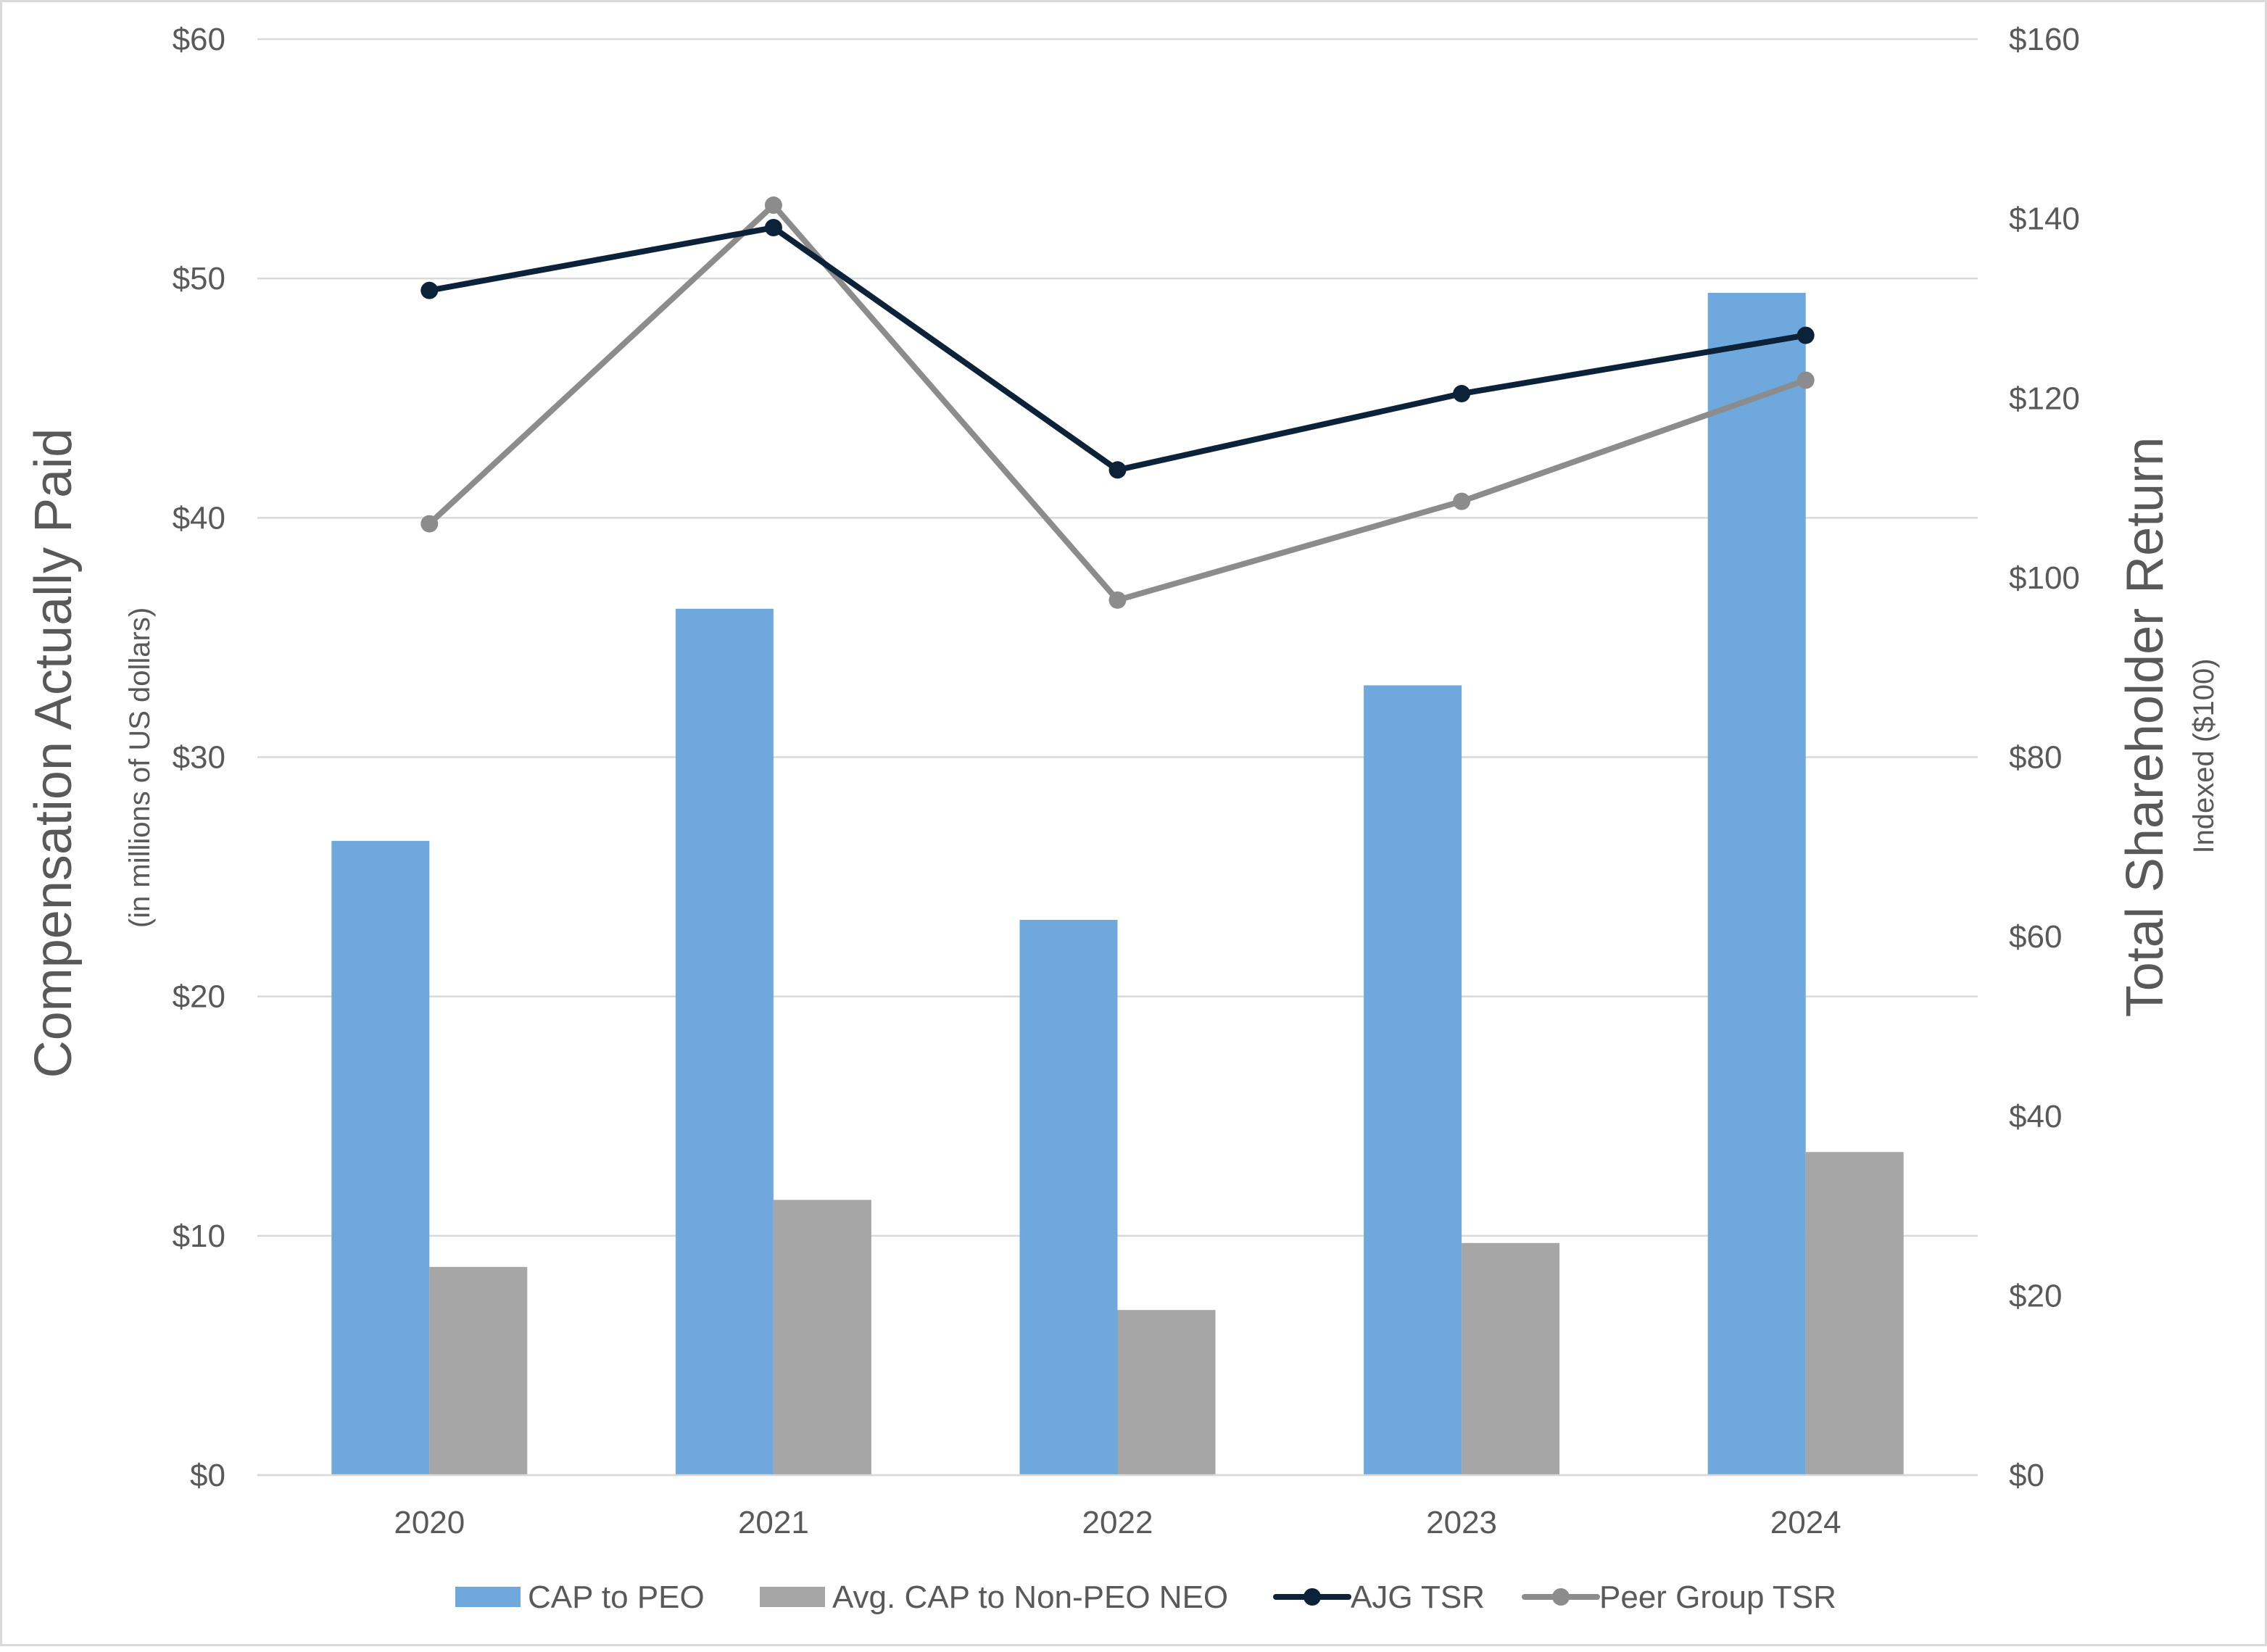 The height and width of the screenshot is (1652, 2267). I want to click on left-tick-label: $40, so click(199, 518).